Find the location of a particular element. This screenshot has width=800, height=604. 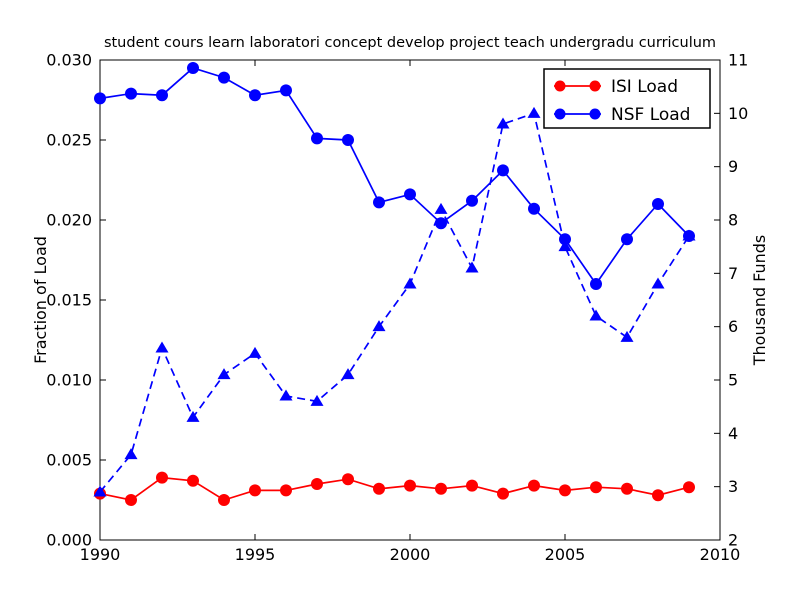

y-tick-label-right: 8 is located at coordinates (733, 220).